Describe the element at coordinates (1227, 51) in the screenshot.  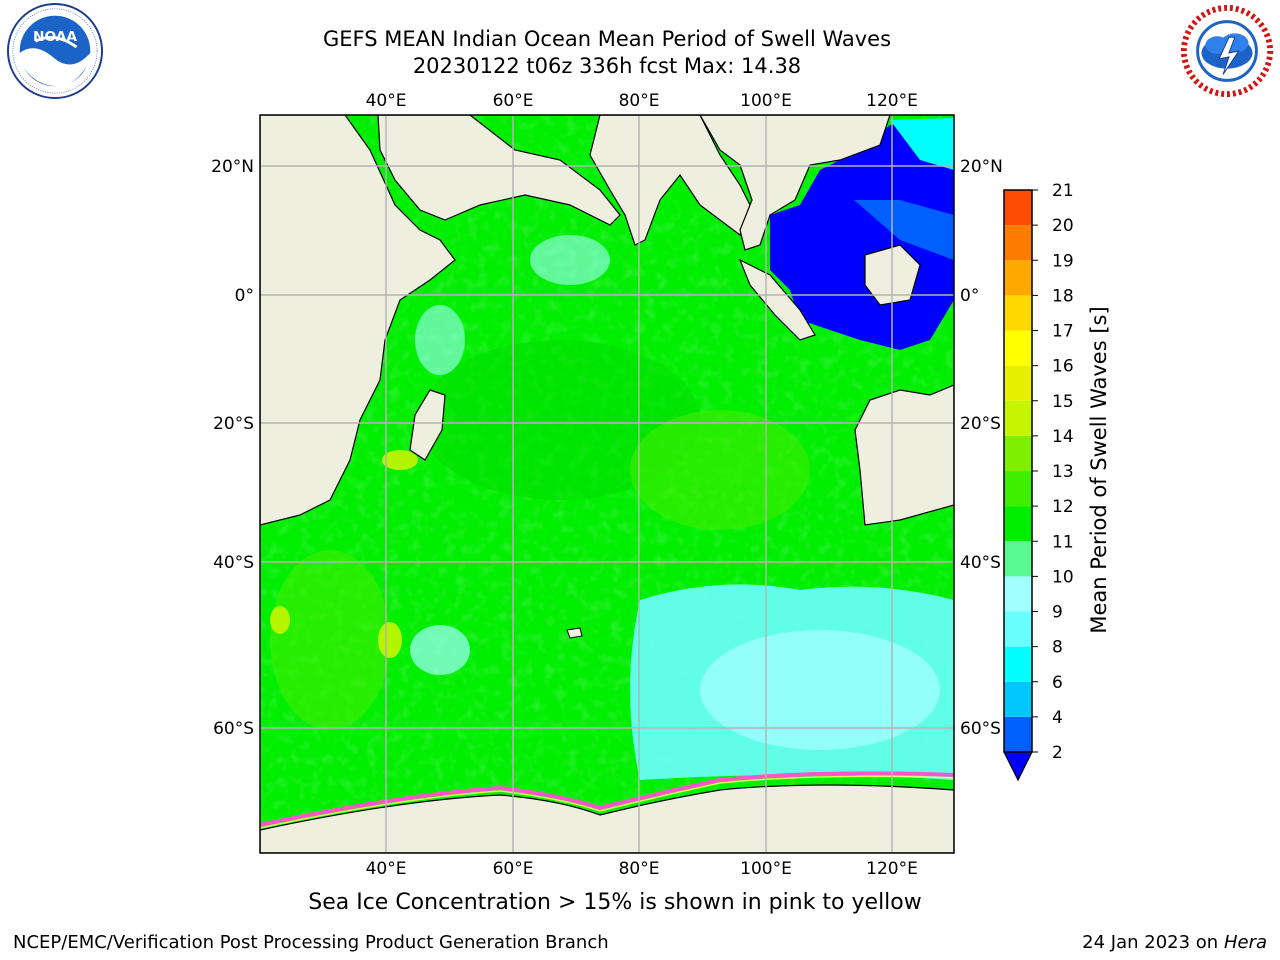
I see `nws-logo` at that location.